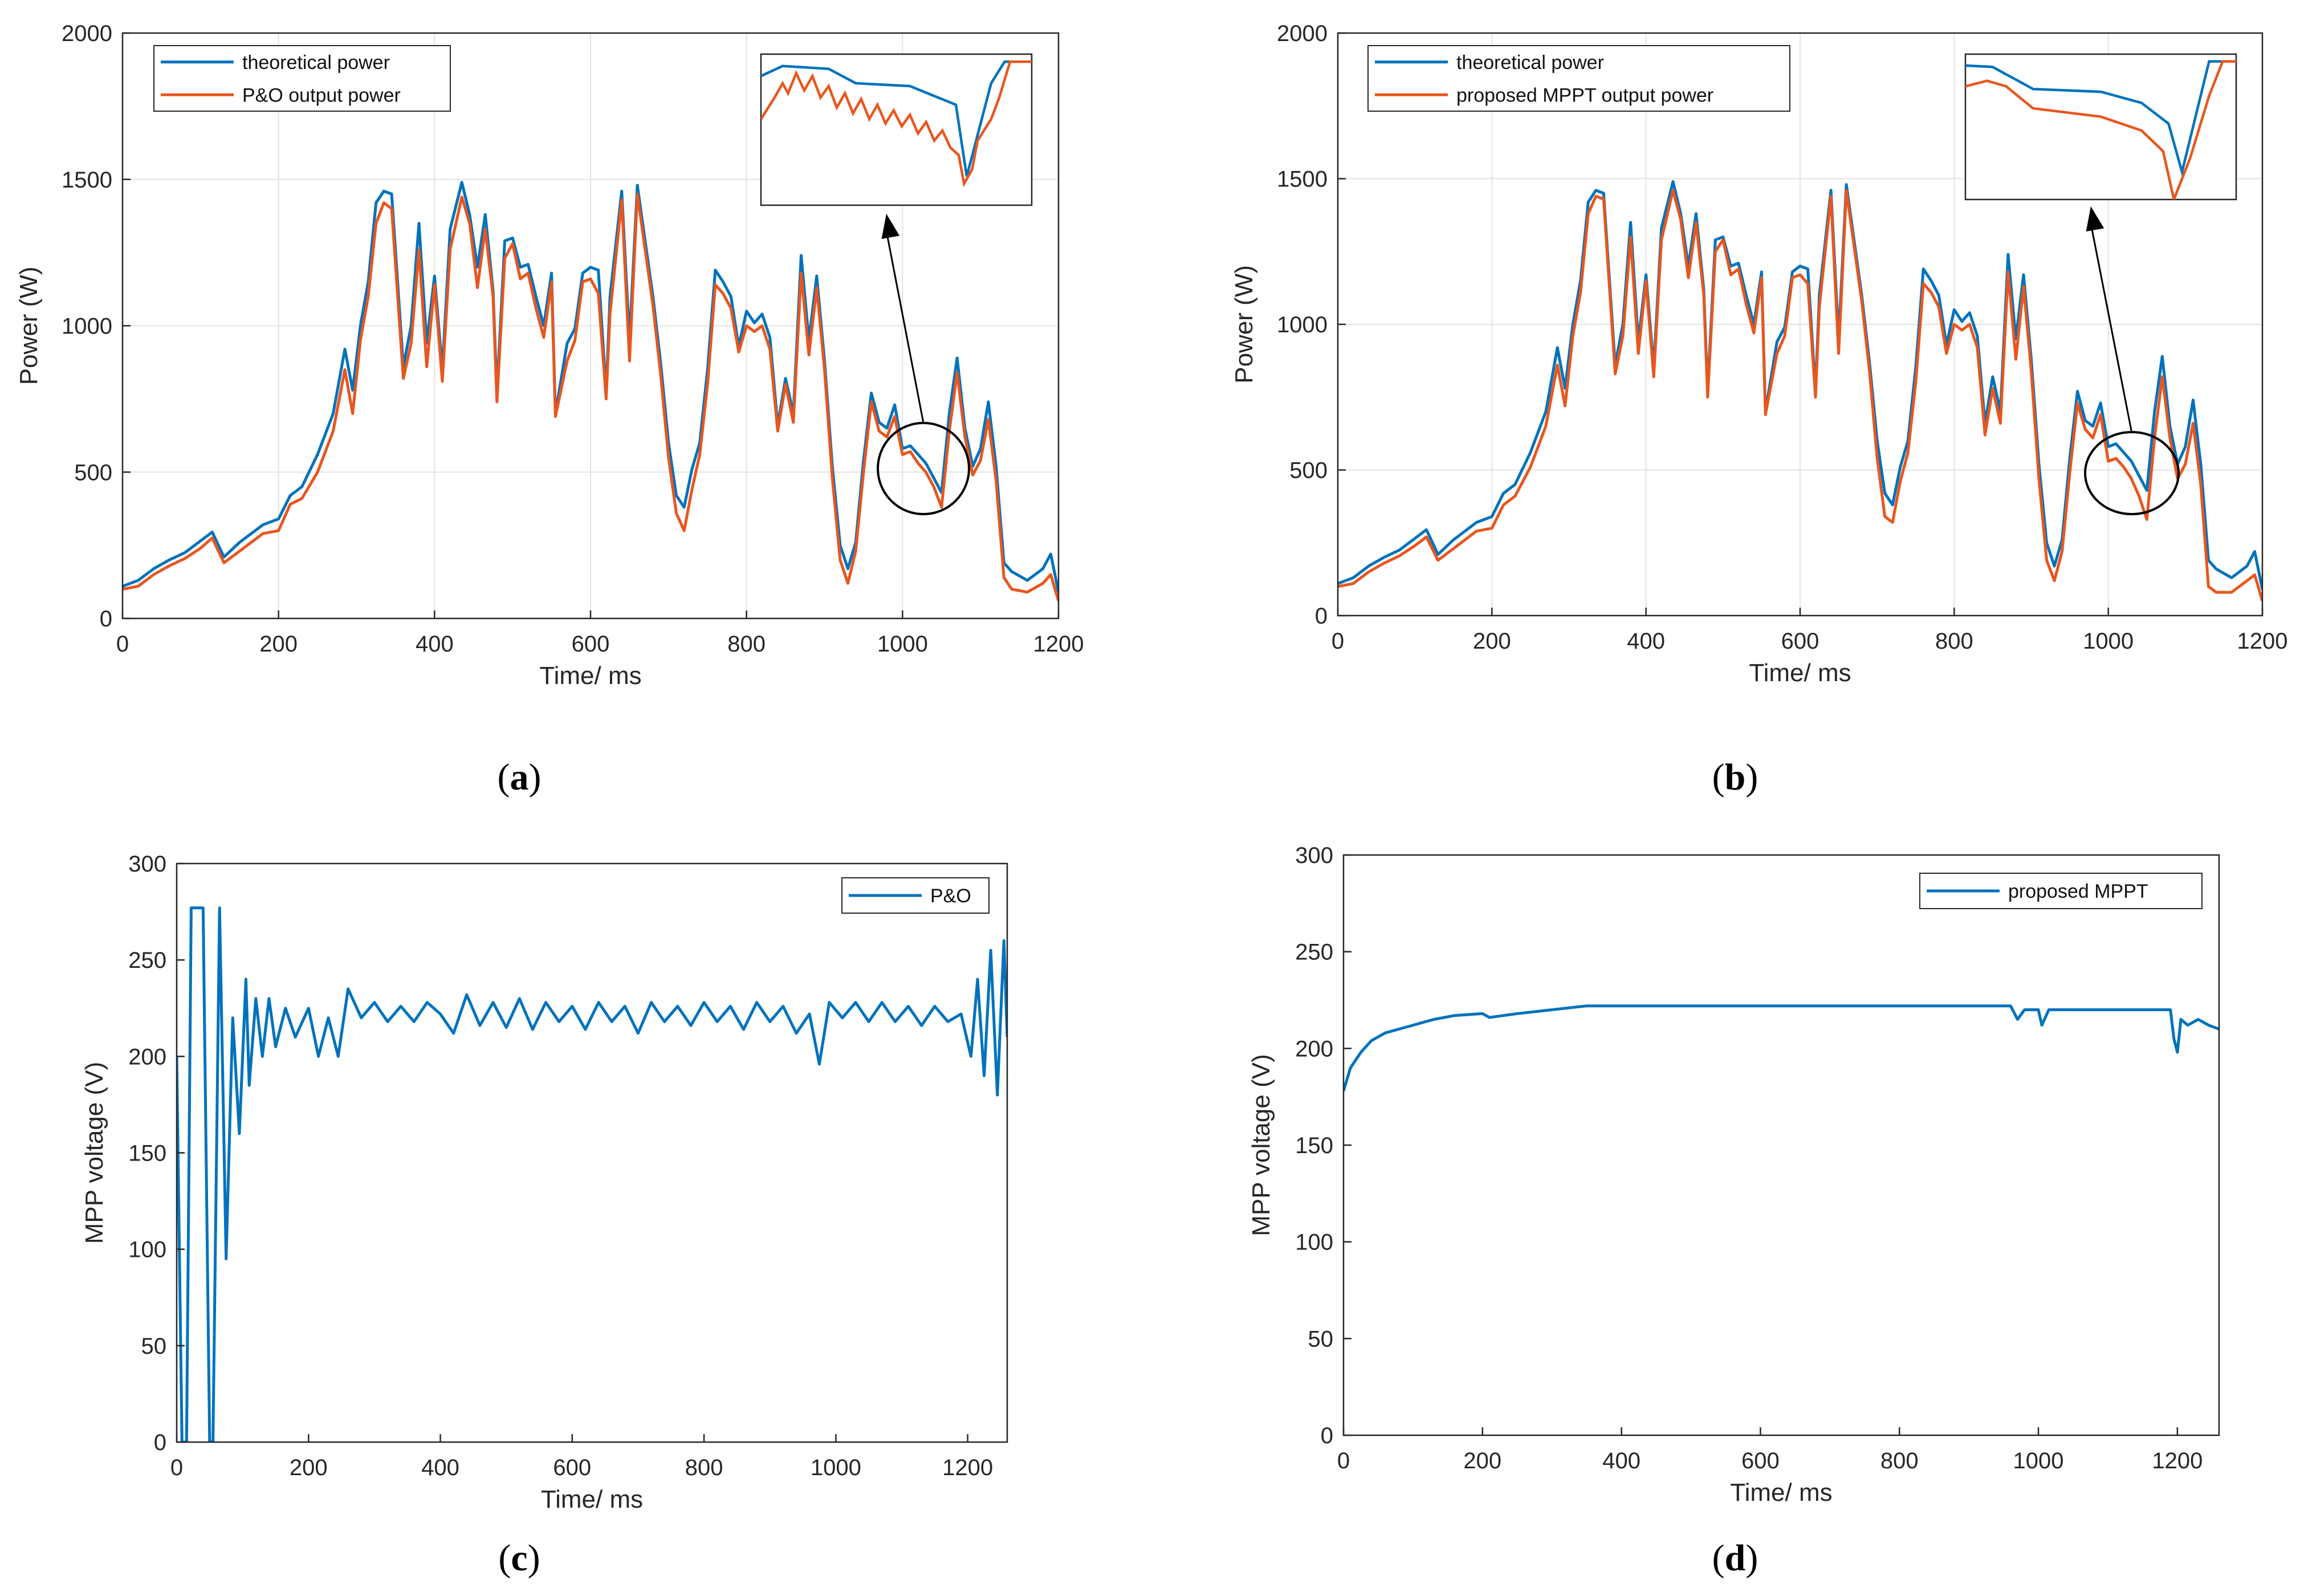 Image resolution: width=2300 pixels, height=1596 pixels. Describe the element at coordinates (321, 95) in the screenshot. I see `legend-entry: P&O output power` at that location.